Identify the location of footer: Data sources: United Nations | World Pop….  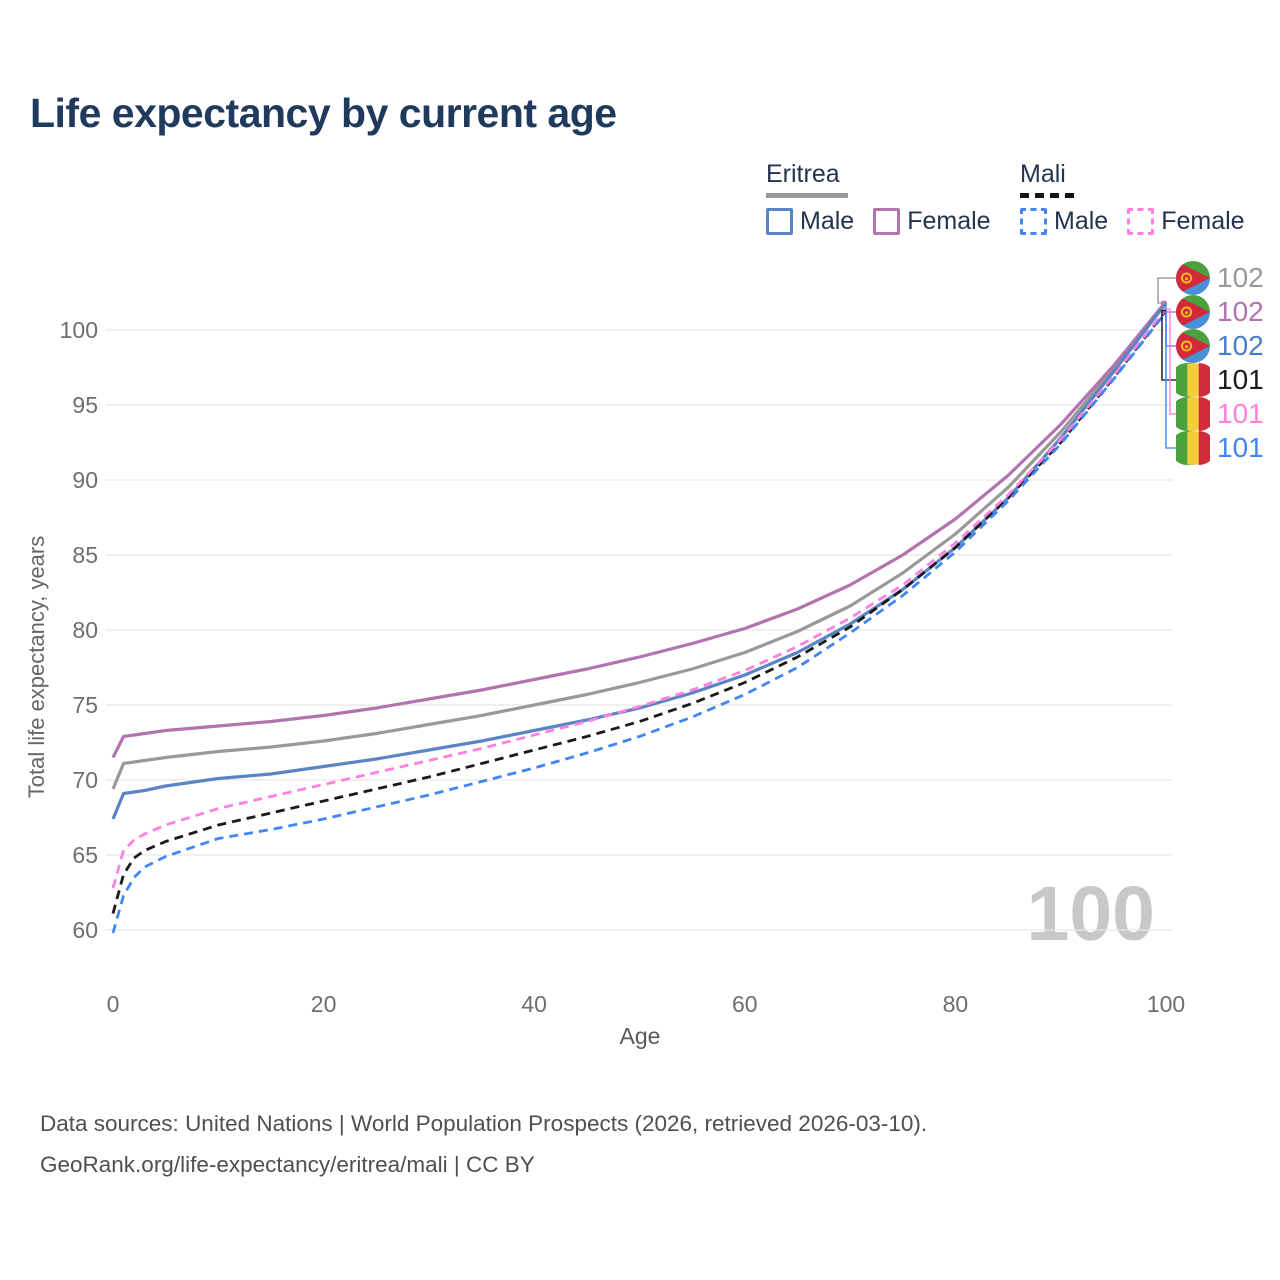
(483, 1144).